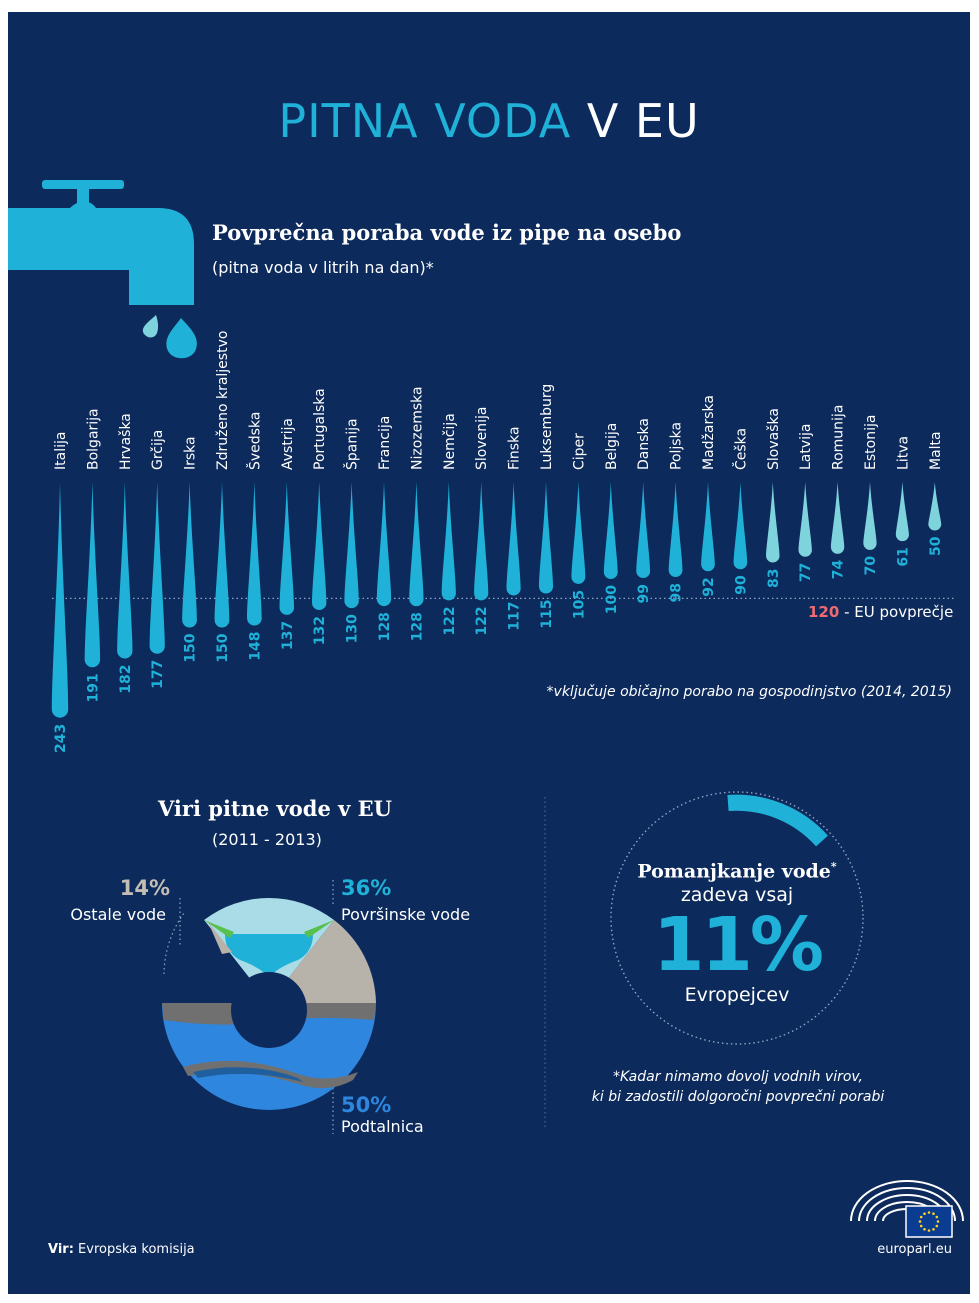 This screenshot has height=1303, width=979. What do you see at coordinates (382, 1126) in the screenshot?
I see `label-podtalnica: Podtalnica` at bounding box center [382, 1126].